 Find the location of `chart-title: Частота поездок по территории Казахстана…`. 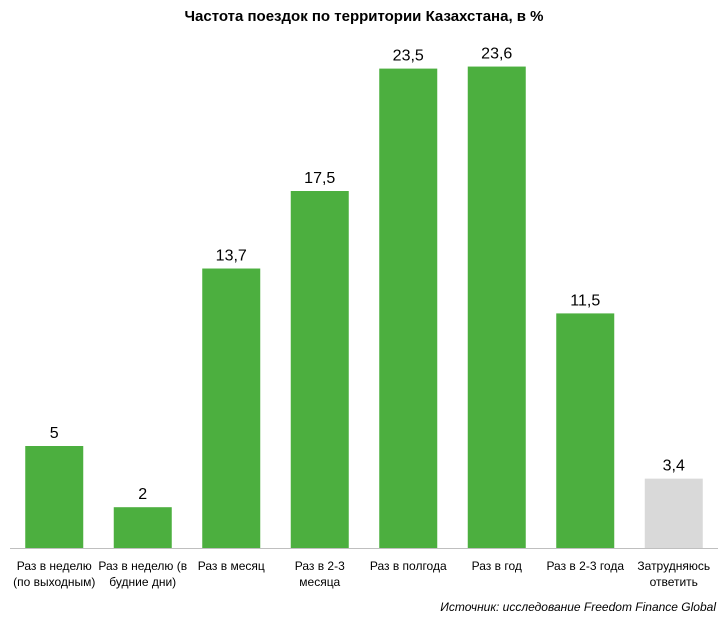

chart-title: Частота поездок по территории Казахстана… is located at coordinates (364, 16).